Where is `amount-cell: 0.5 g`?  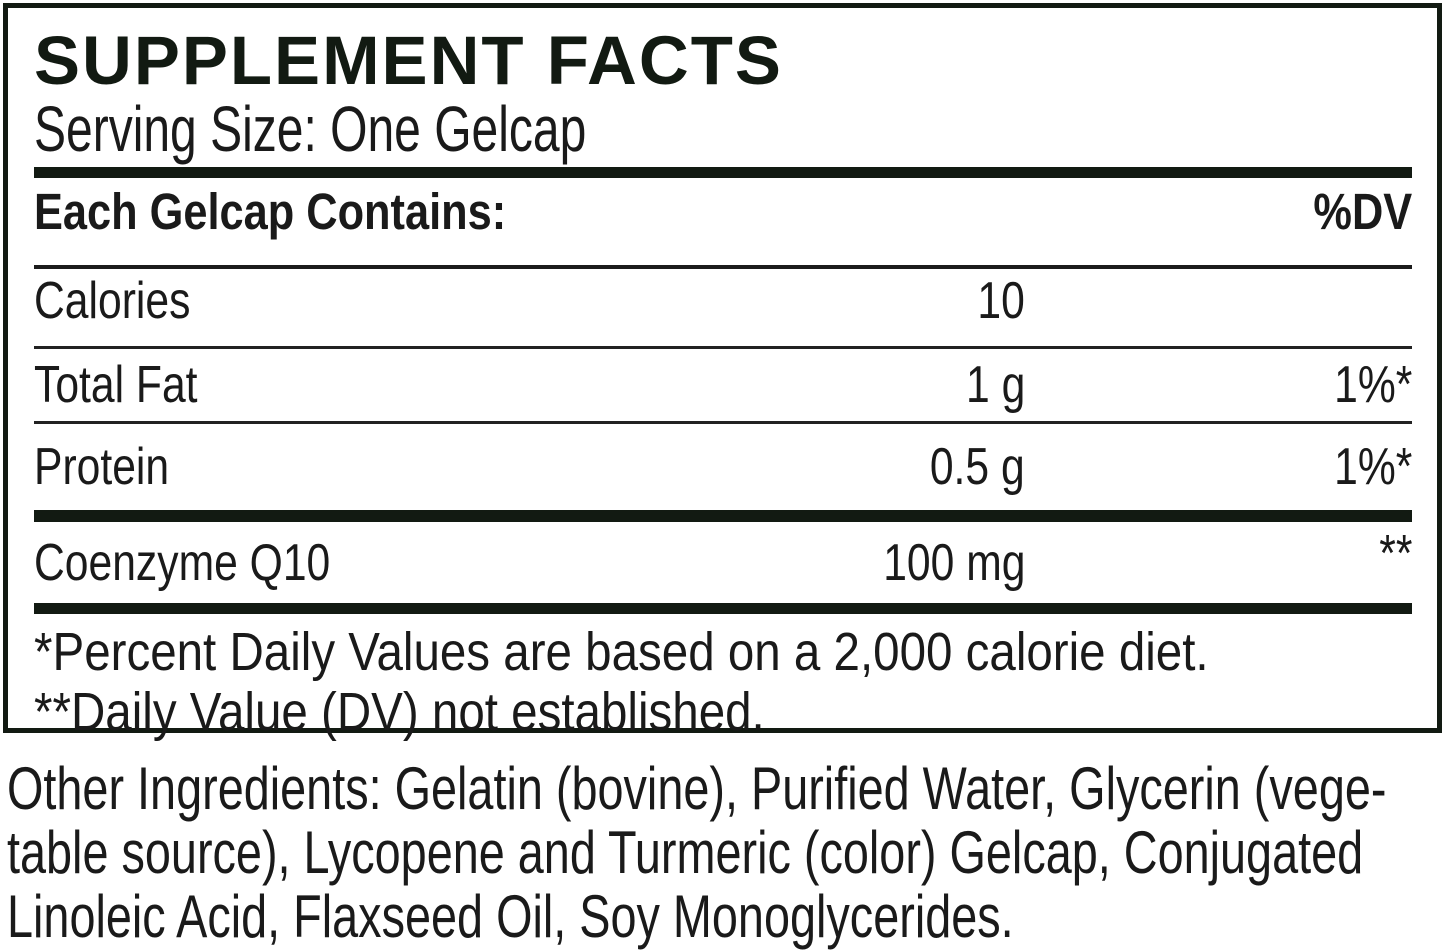
amount-cell: 0.5 g is located at coordinates (967, 467).